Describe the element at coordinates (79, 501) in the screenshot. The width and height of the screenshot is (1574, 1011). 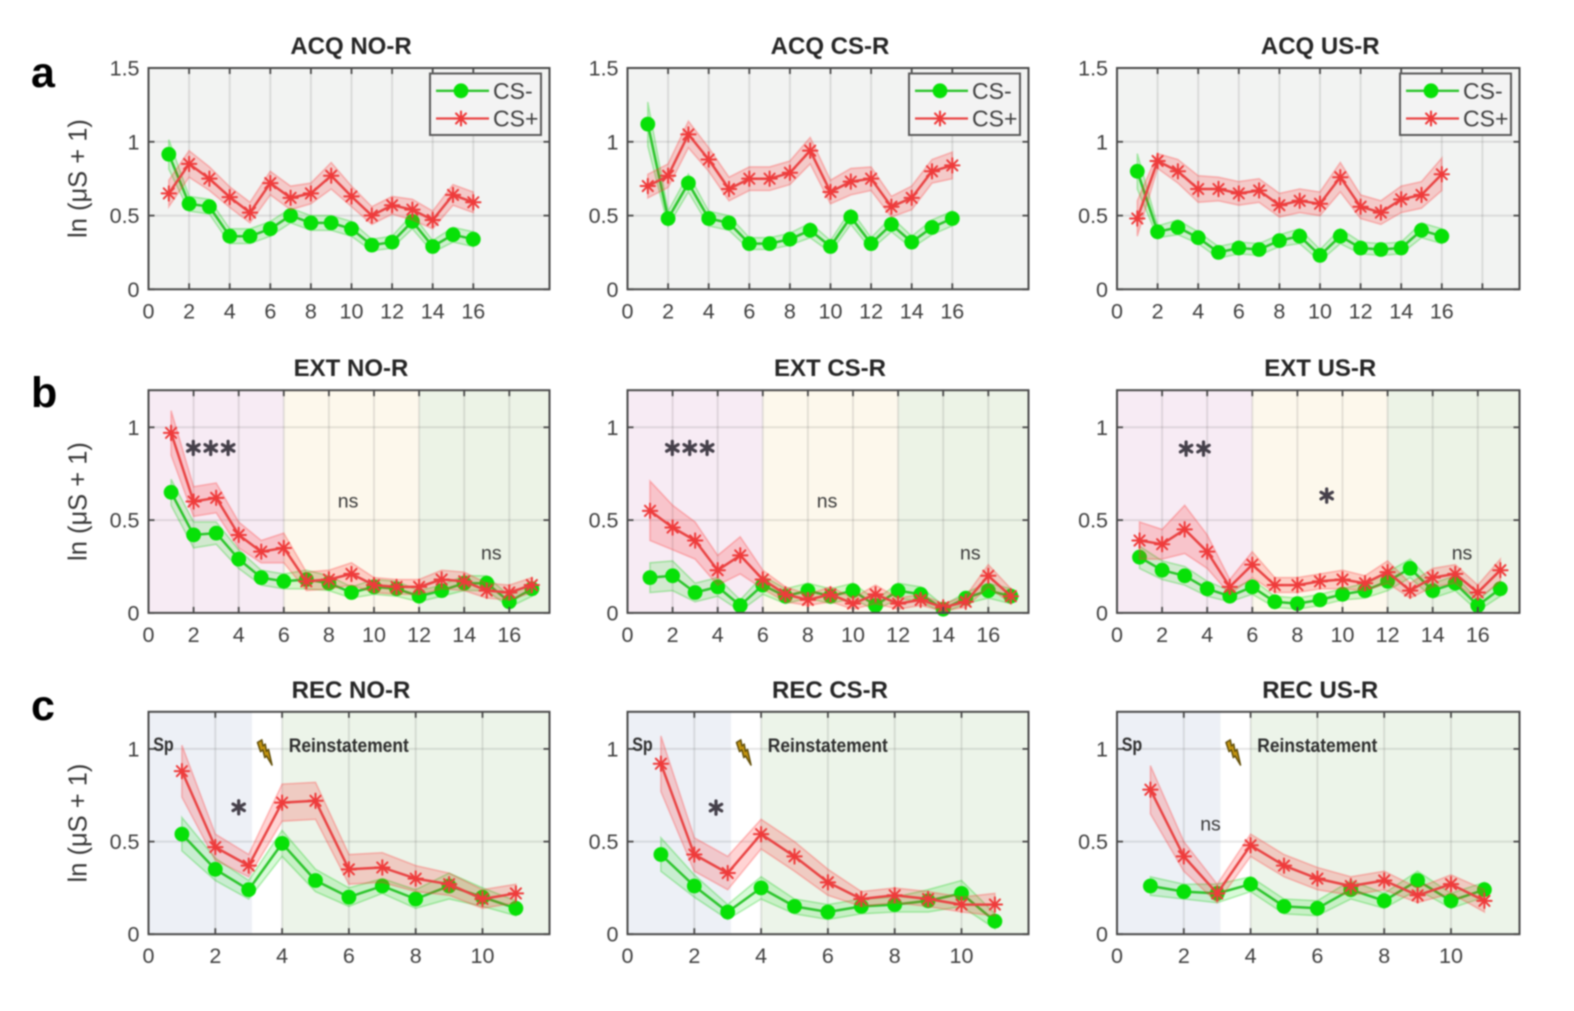
I see `svg-text: ln (μS + 1)` at that location.